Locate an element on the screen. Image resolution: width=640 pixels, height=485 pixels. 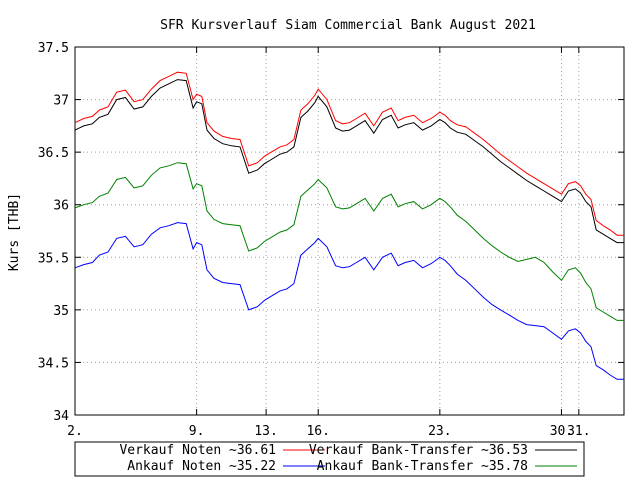
x-tick-label: 31. is located at coordinates (578, 431).